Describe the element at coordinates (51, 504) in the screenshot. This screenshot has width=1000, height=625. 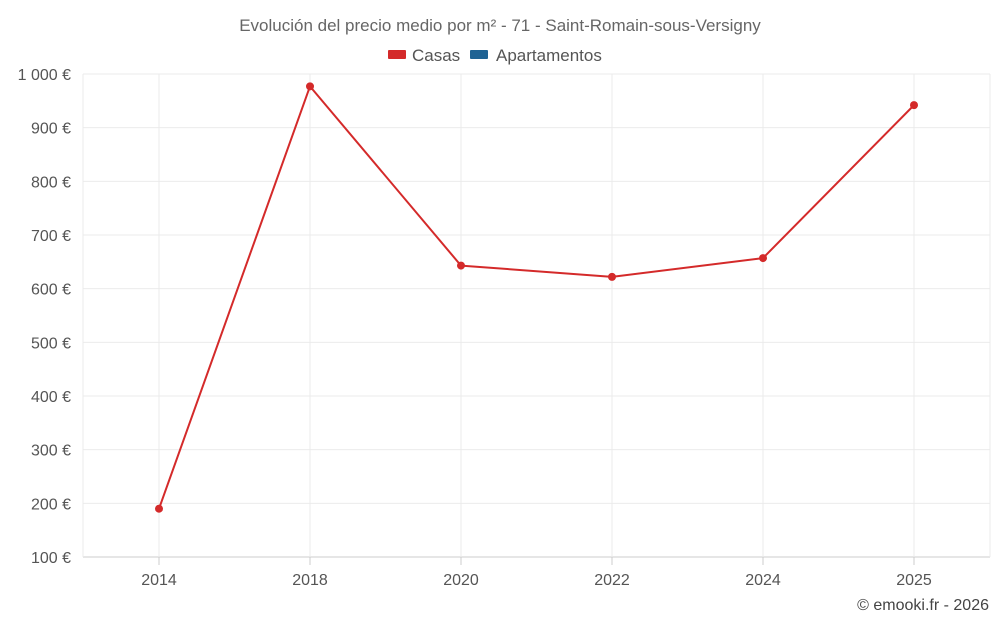
I see `y-tick-label: 200 €` at that location.